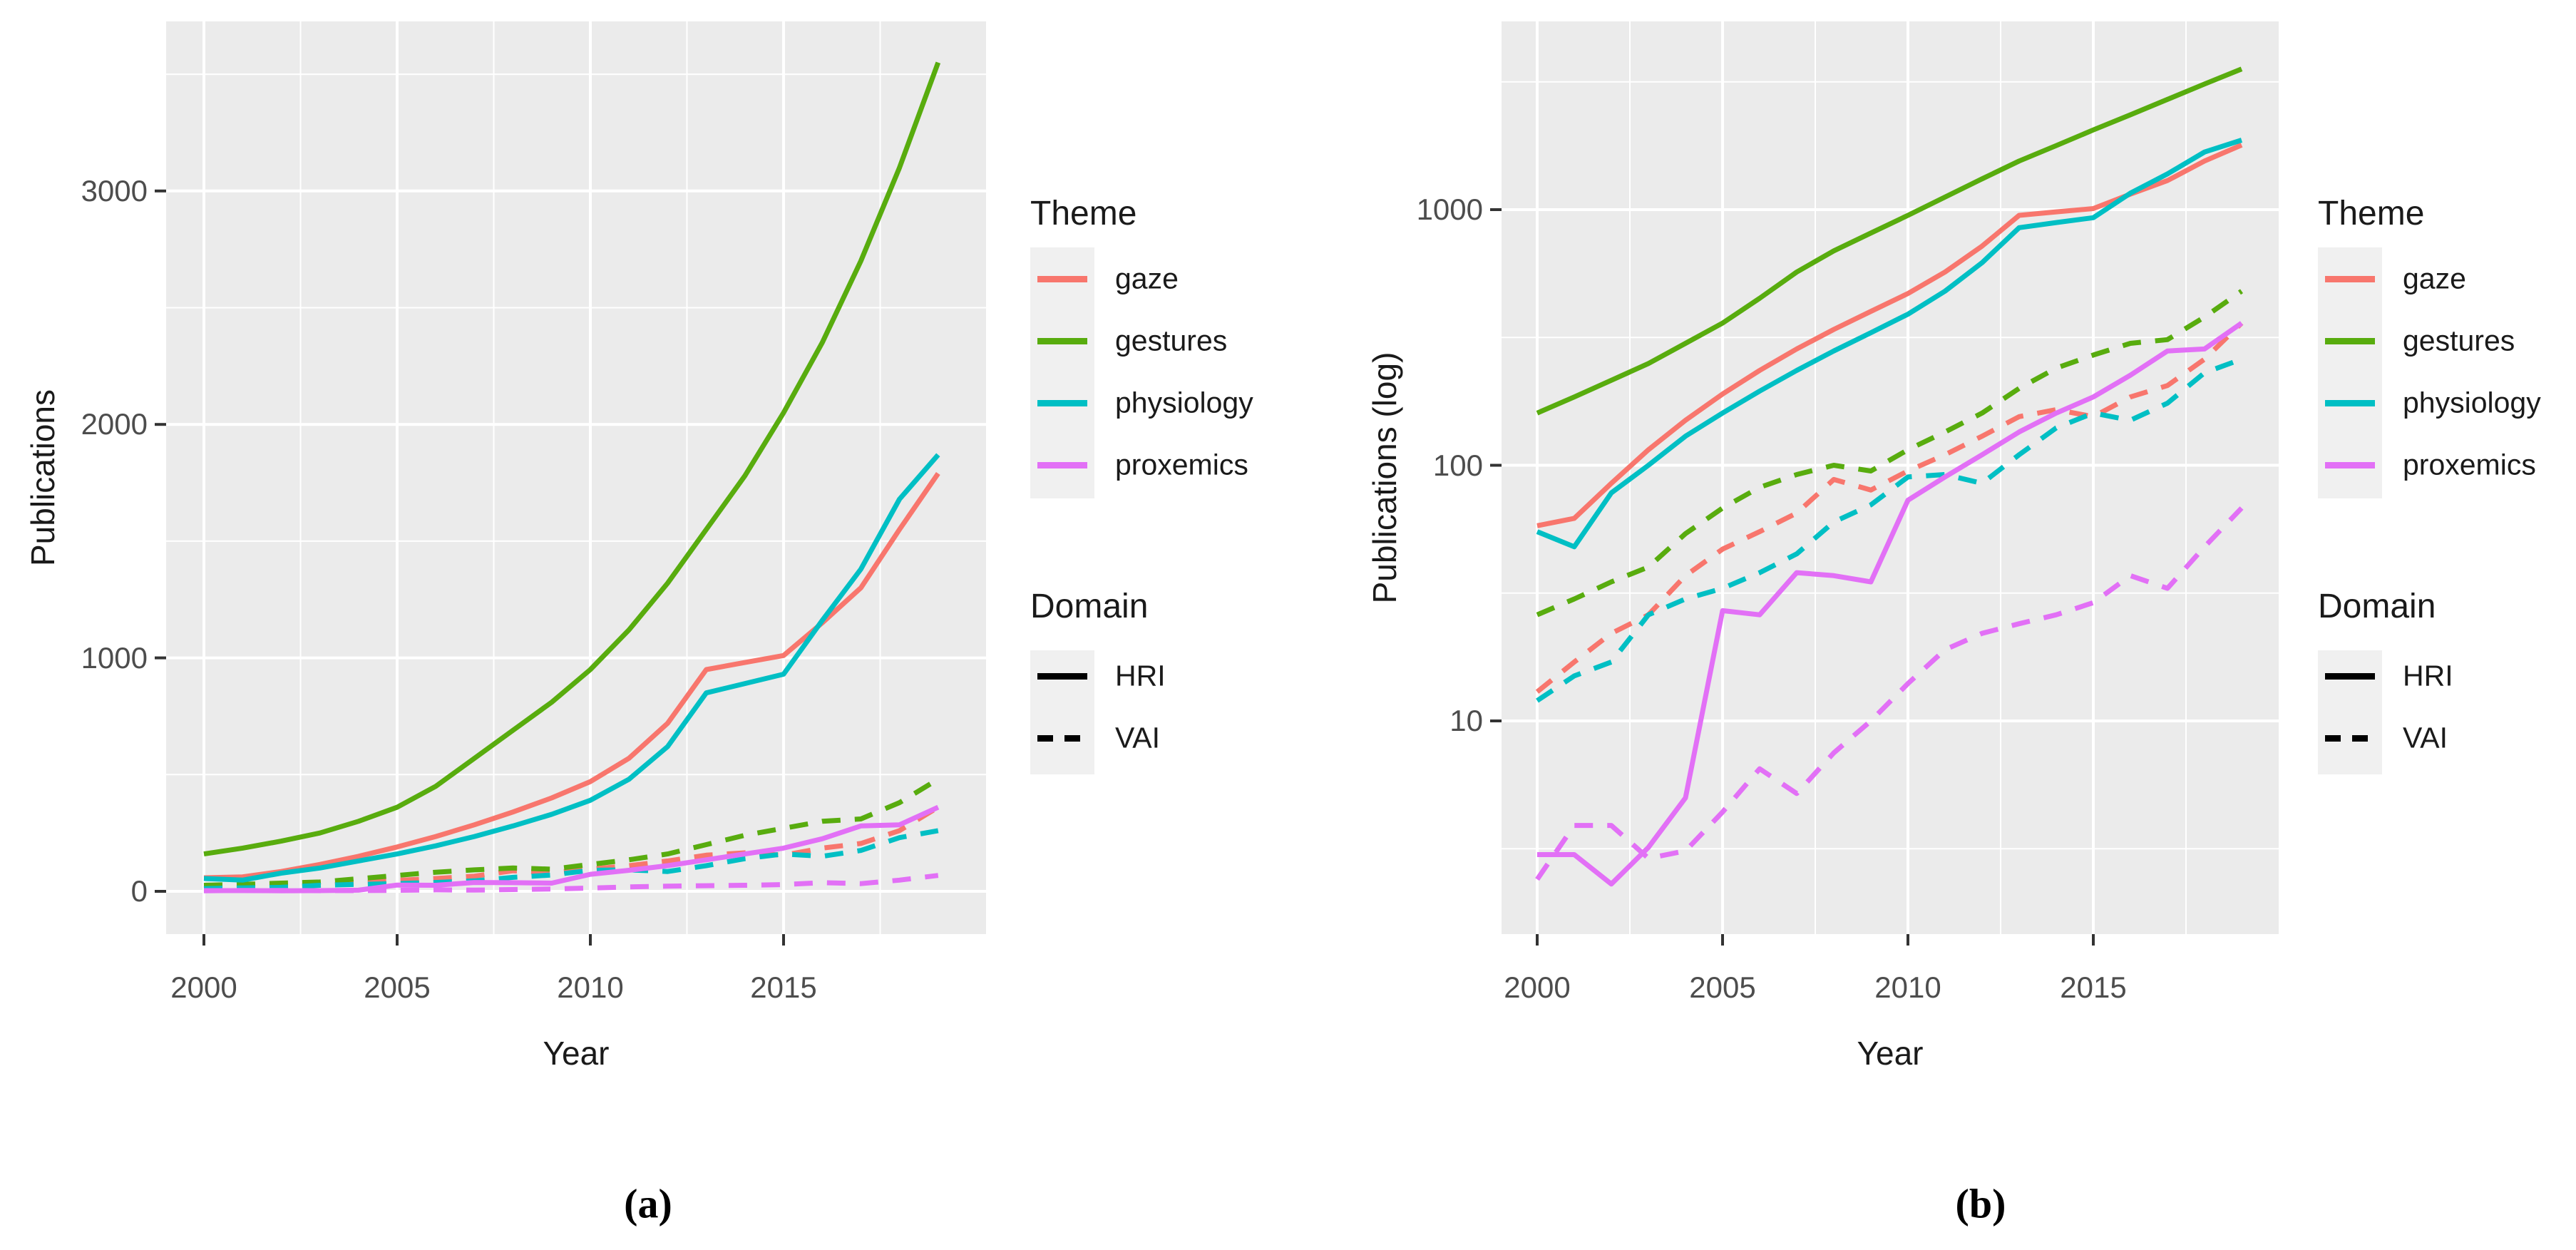 The image size is (2576, 1250). I want to click on series-line-gestures-VAI-chart-a, so click(571, 832).